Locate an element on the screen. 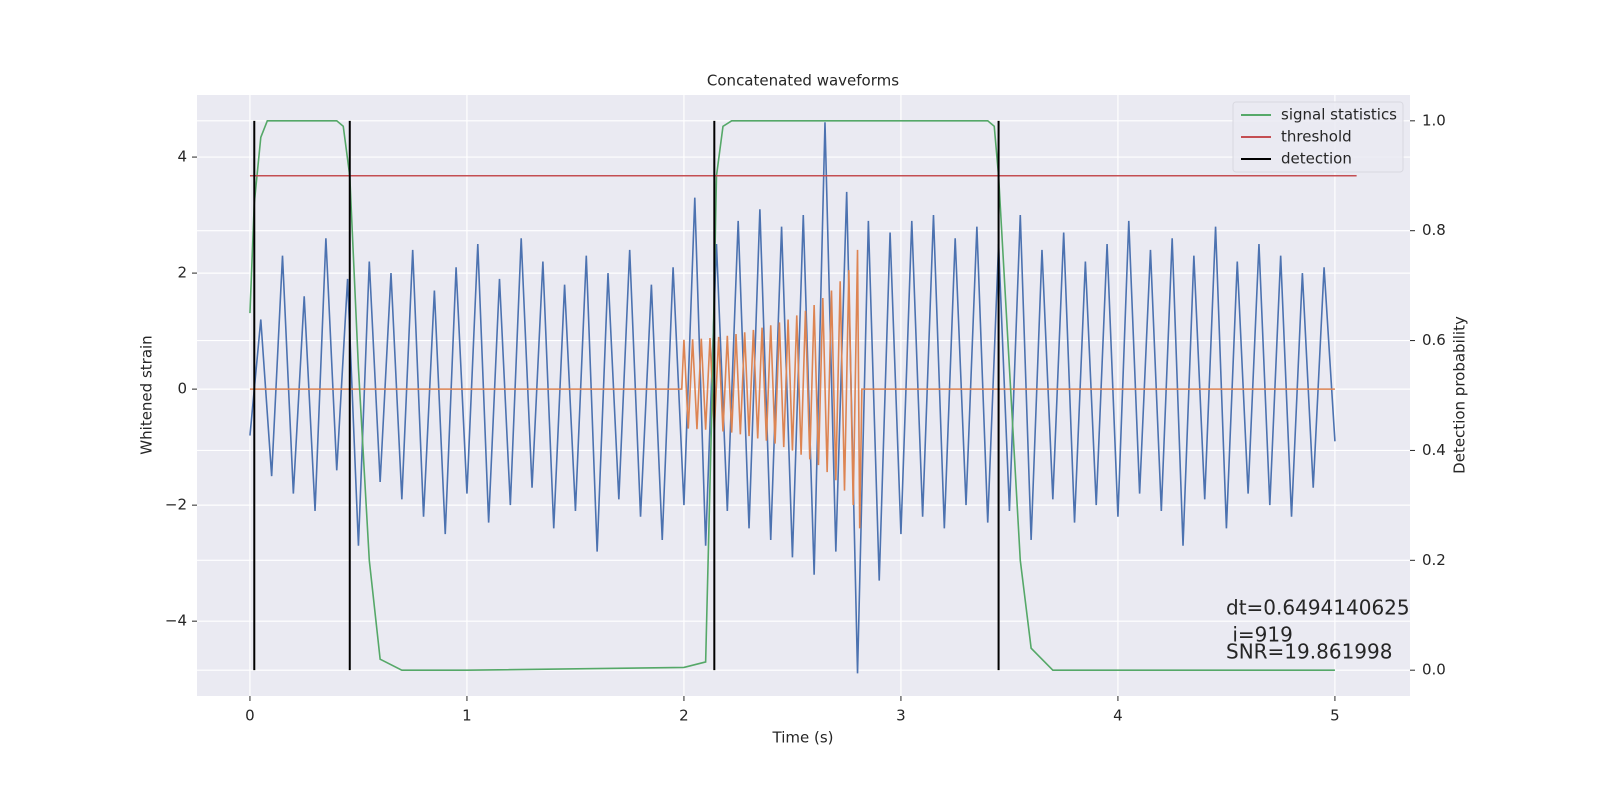  legend-label: detection is located at coordinates (1316, 159).